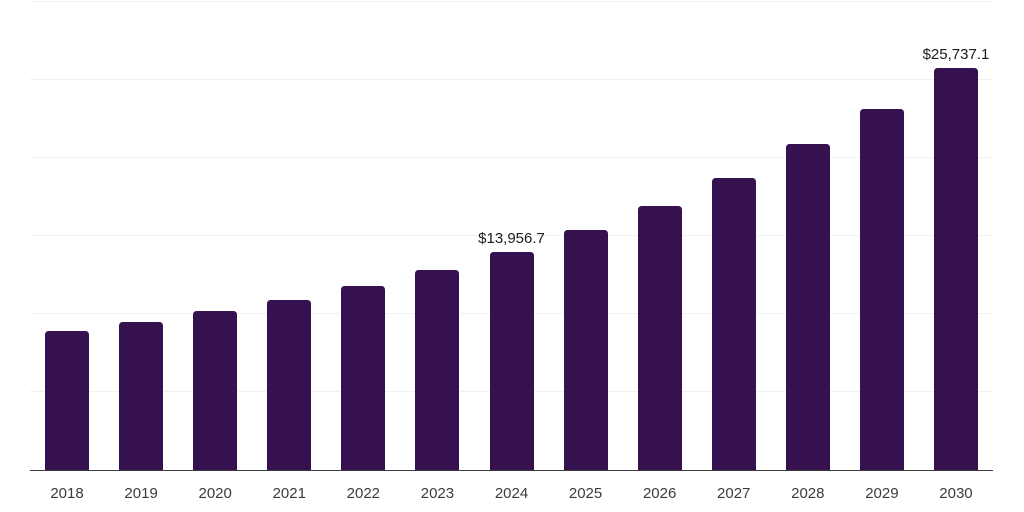 This screenshot has width=1024, height=512. What do you see at coordinates (585, 493) in the screenshot?
I see `x-tick-label-2025: 2025` at bounding box center [585, 493].